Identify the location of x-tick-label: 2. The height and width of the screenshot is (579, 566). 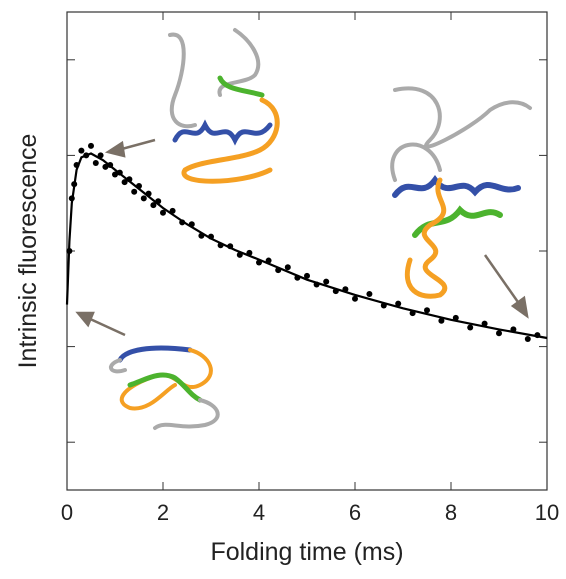
(163, 512).